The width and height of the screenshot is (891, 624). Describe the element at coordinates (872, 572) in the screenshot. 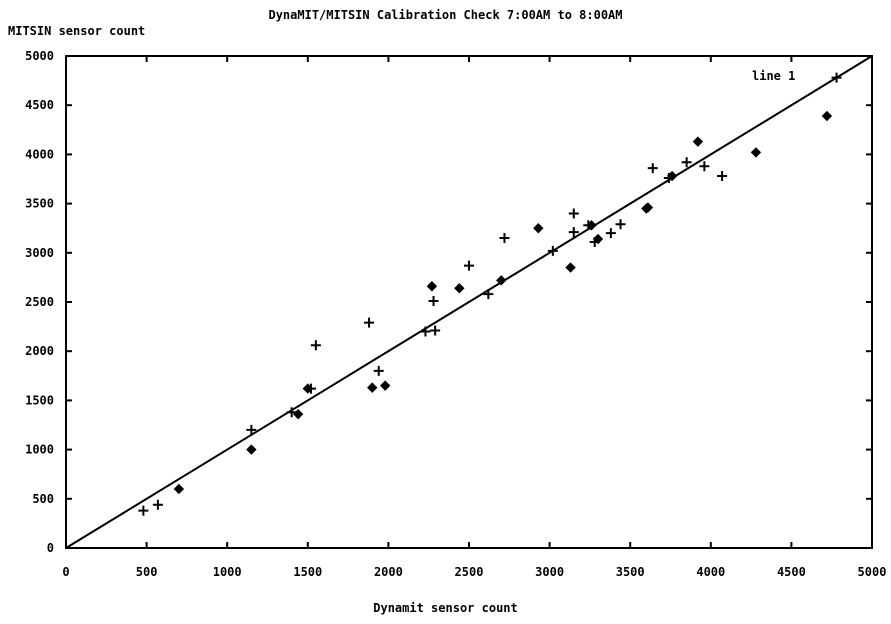

I see `x-tick-label: 5000` at that location.